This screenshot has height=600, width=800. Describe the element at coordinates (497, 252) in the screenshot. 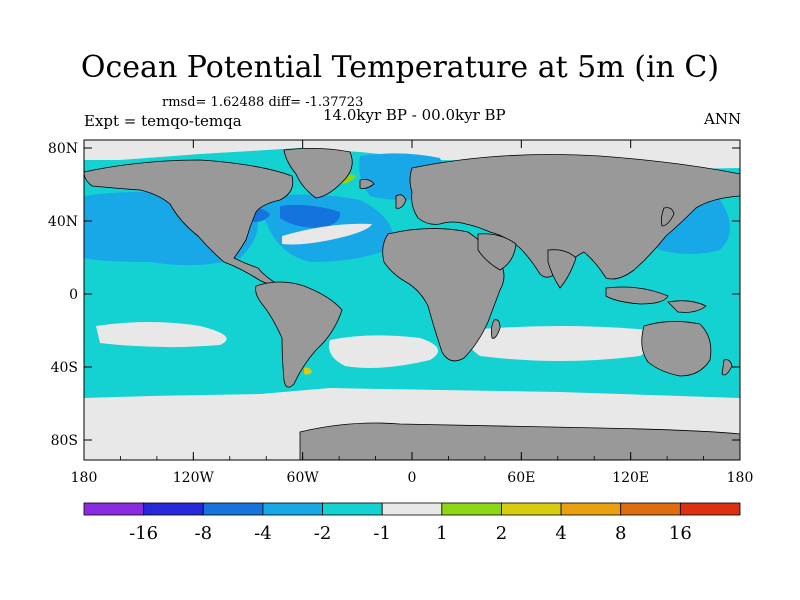

I see `arabia-land` at that location.